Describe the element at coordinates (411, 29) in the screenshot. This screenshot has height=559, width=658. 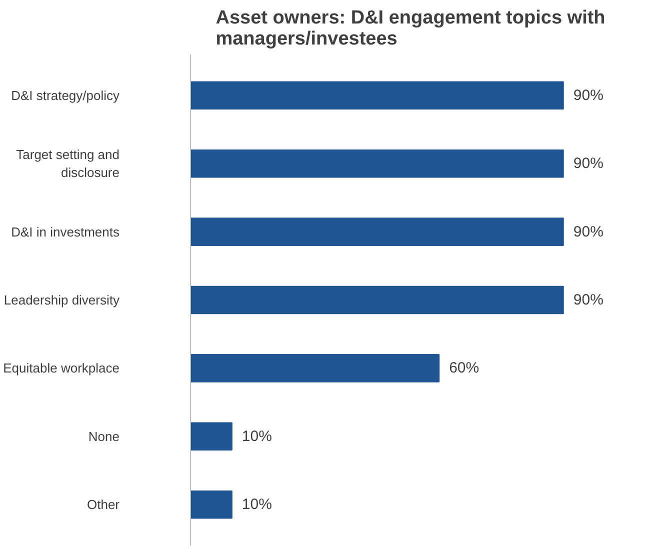
I see `chart-title: Asset owners: D&I engagement topics with managers/investees` at that location.